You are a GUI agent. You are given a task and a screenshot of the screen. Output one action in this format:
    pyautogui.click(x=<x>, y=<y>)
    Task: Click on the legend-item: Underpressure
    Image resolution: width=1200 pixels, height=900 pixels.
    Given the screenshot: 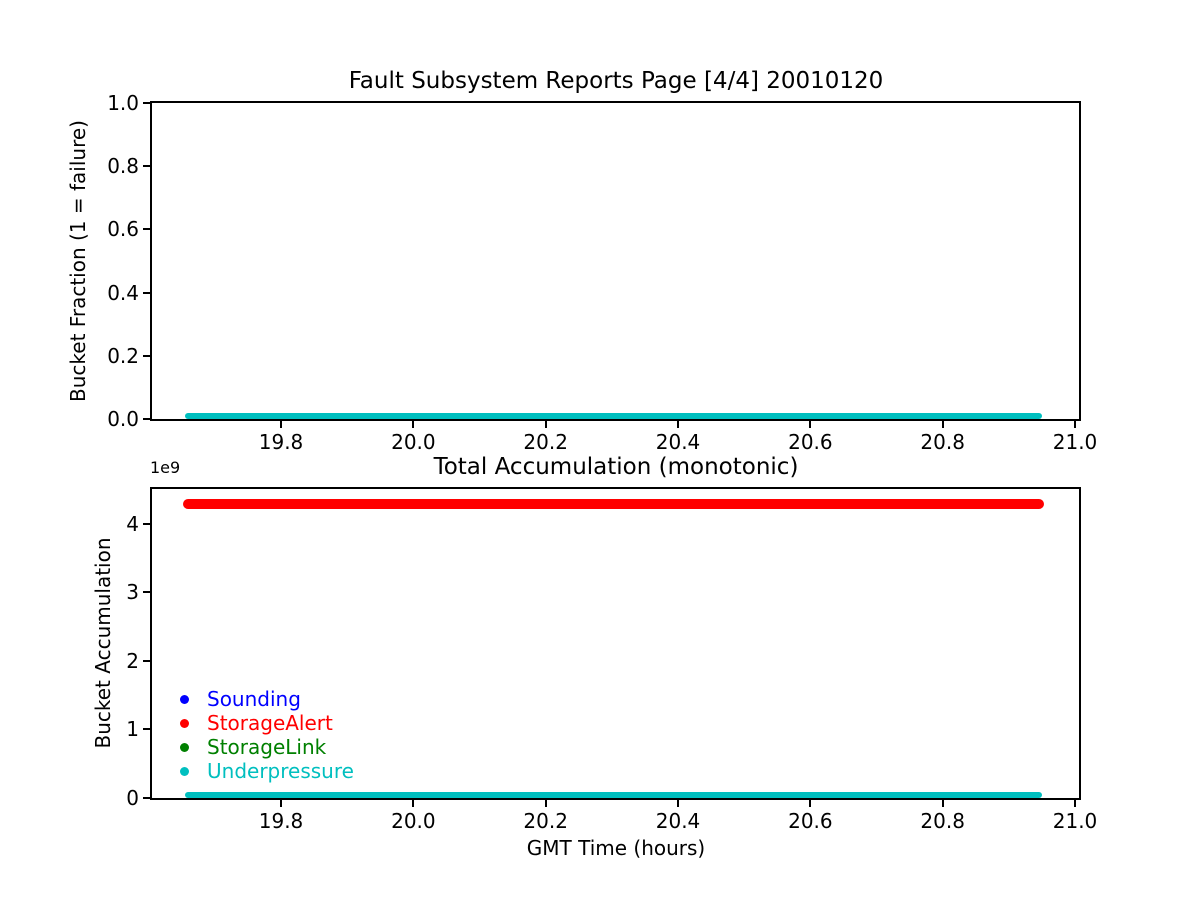 What is the action you would take?
    pyautogui.click(x=267, y=771)
    